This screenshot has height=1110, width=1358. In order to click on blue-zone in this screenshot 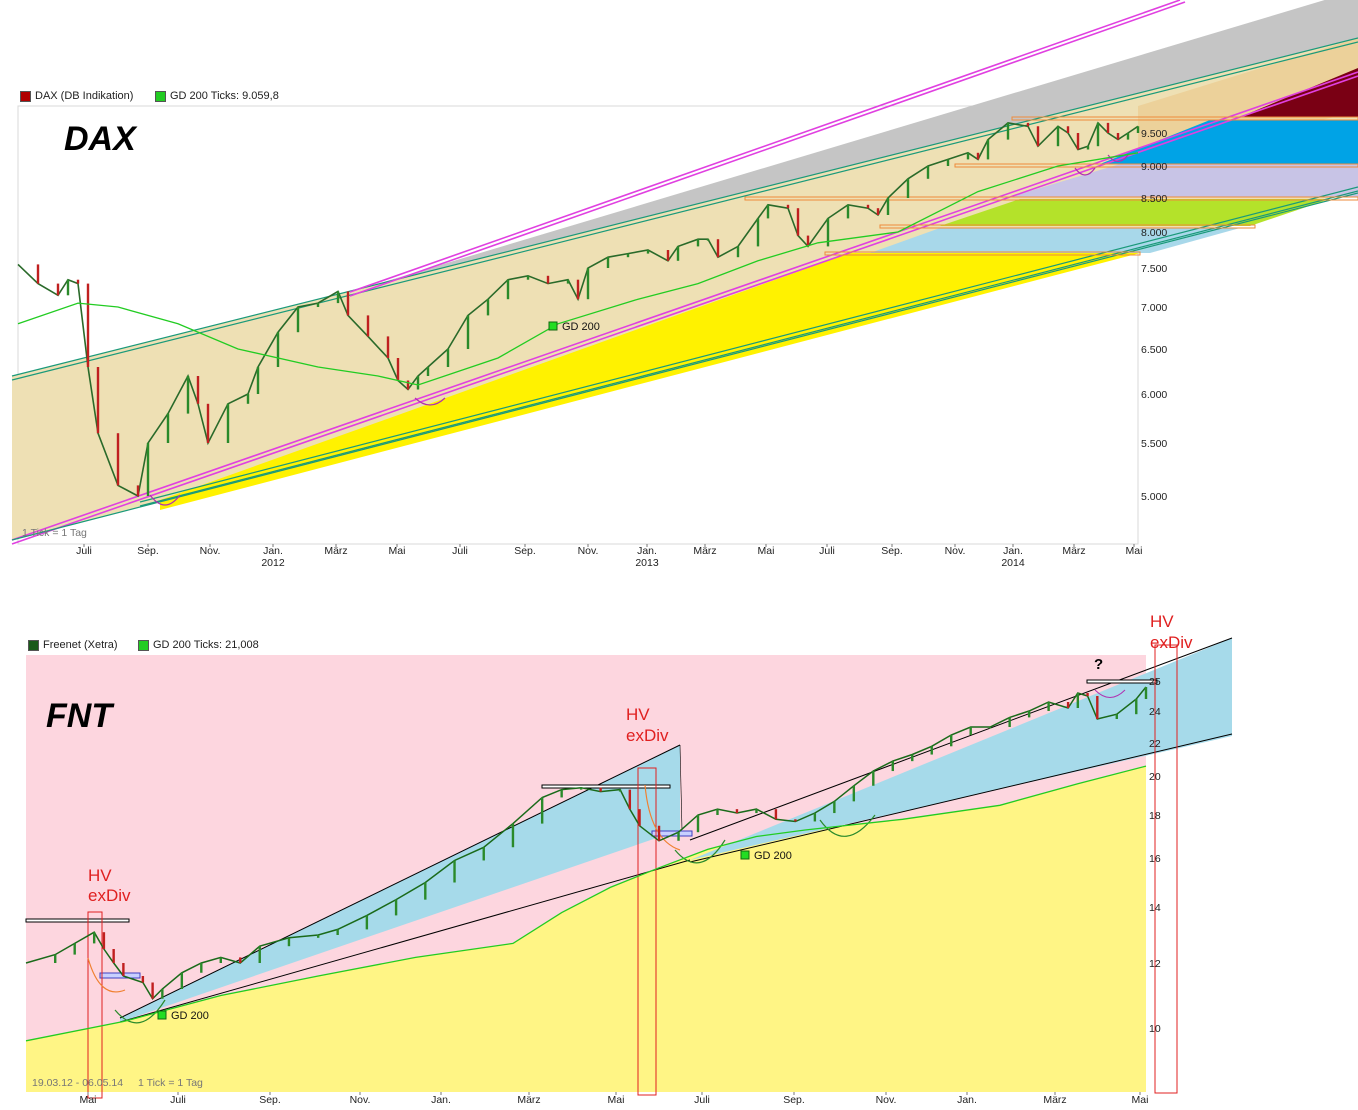, I will do `click(1229, 142)`.